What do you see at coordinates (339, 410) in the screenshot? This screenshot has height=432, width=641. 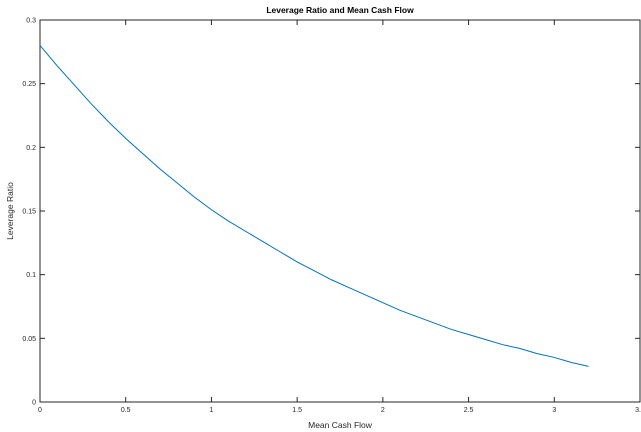 I see `x-tick-labels: 0 0.5 1 1.5 2 2.5 3 3.5` at bounding box center [339, 410].